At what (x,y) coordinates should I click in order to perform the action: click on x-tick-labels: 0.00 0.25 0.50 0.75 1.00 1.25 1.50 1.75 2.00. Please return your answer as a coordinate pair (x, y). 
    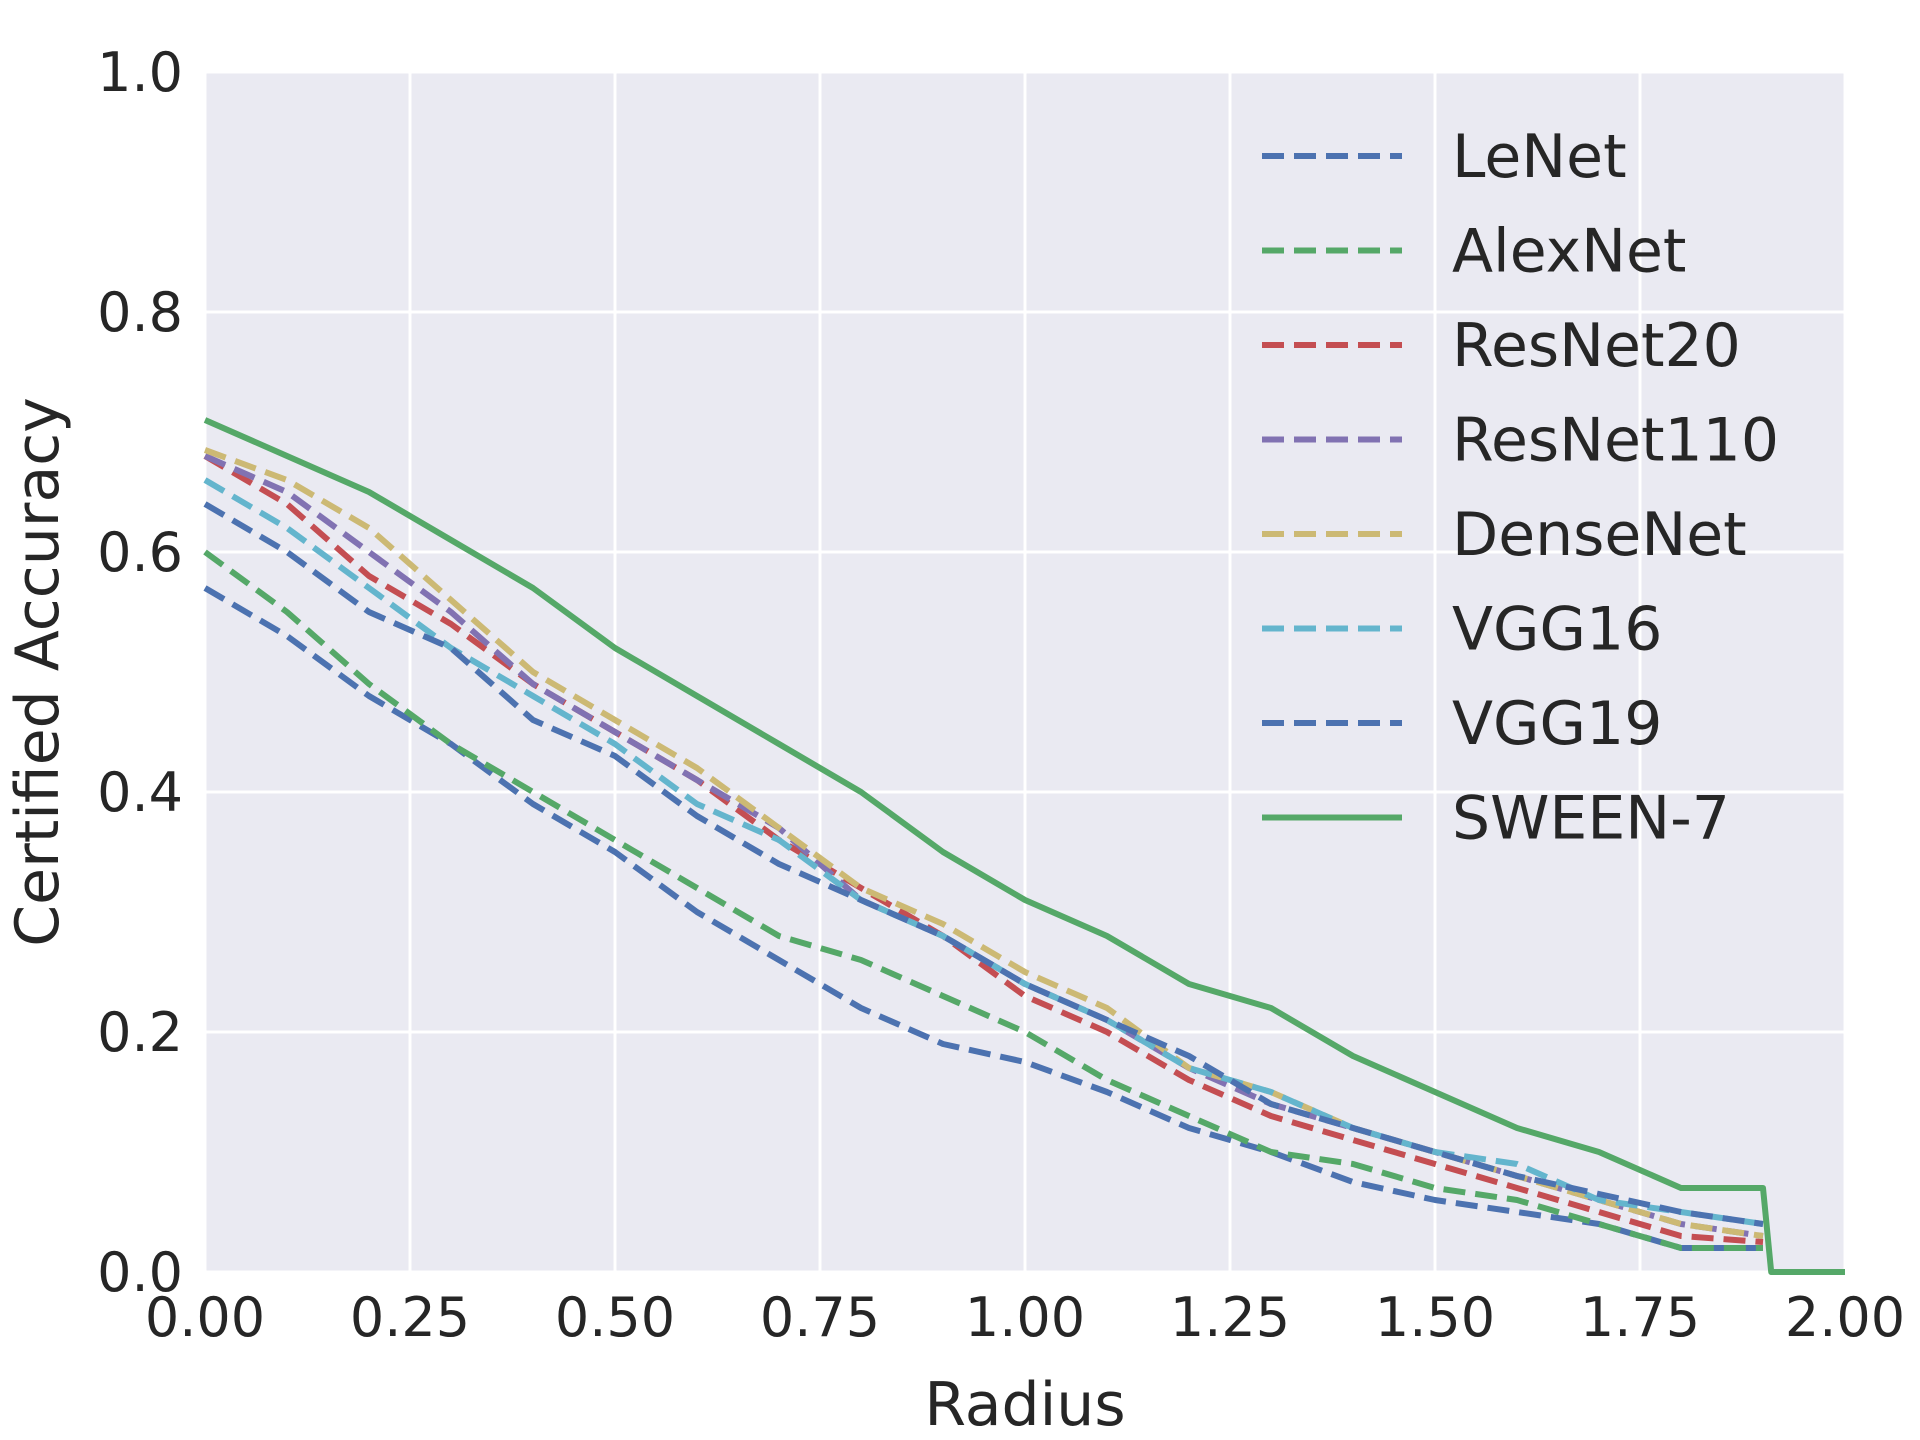
    Looking at the image, I should click on (1025, 1317).